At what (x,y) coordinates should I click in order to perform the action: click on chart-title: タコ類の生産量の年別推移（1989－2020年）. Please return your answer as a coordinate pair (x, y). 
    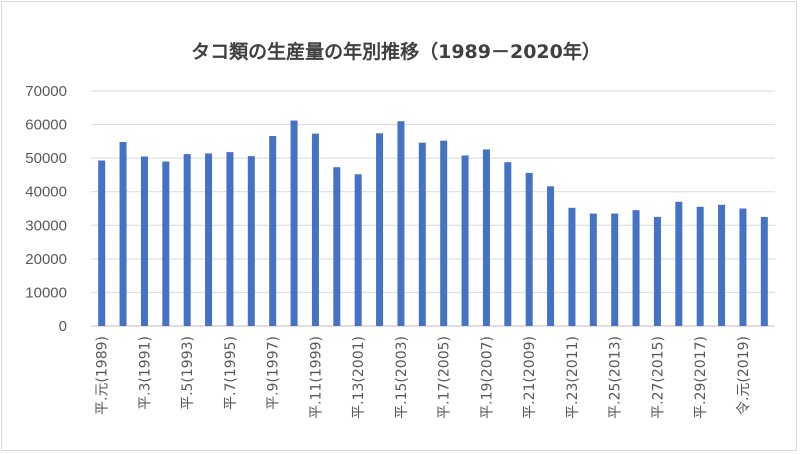
    Looking at the image, I should click on (396, 51).